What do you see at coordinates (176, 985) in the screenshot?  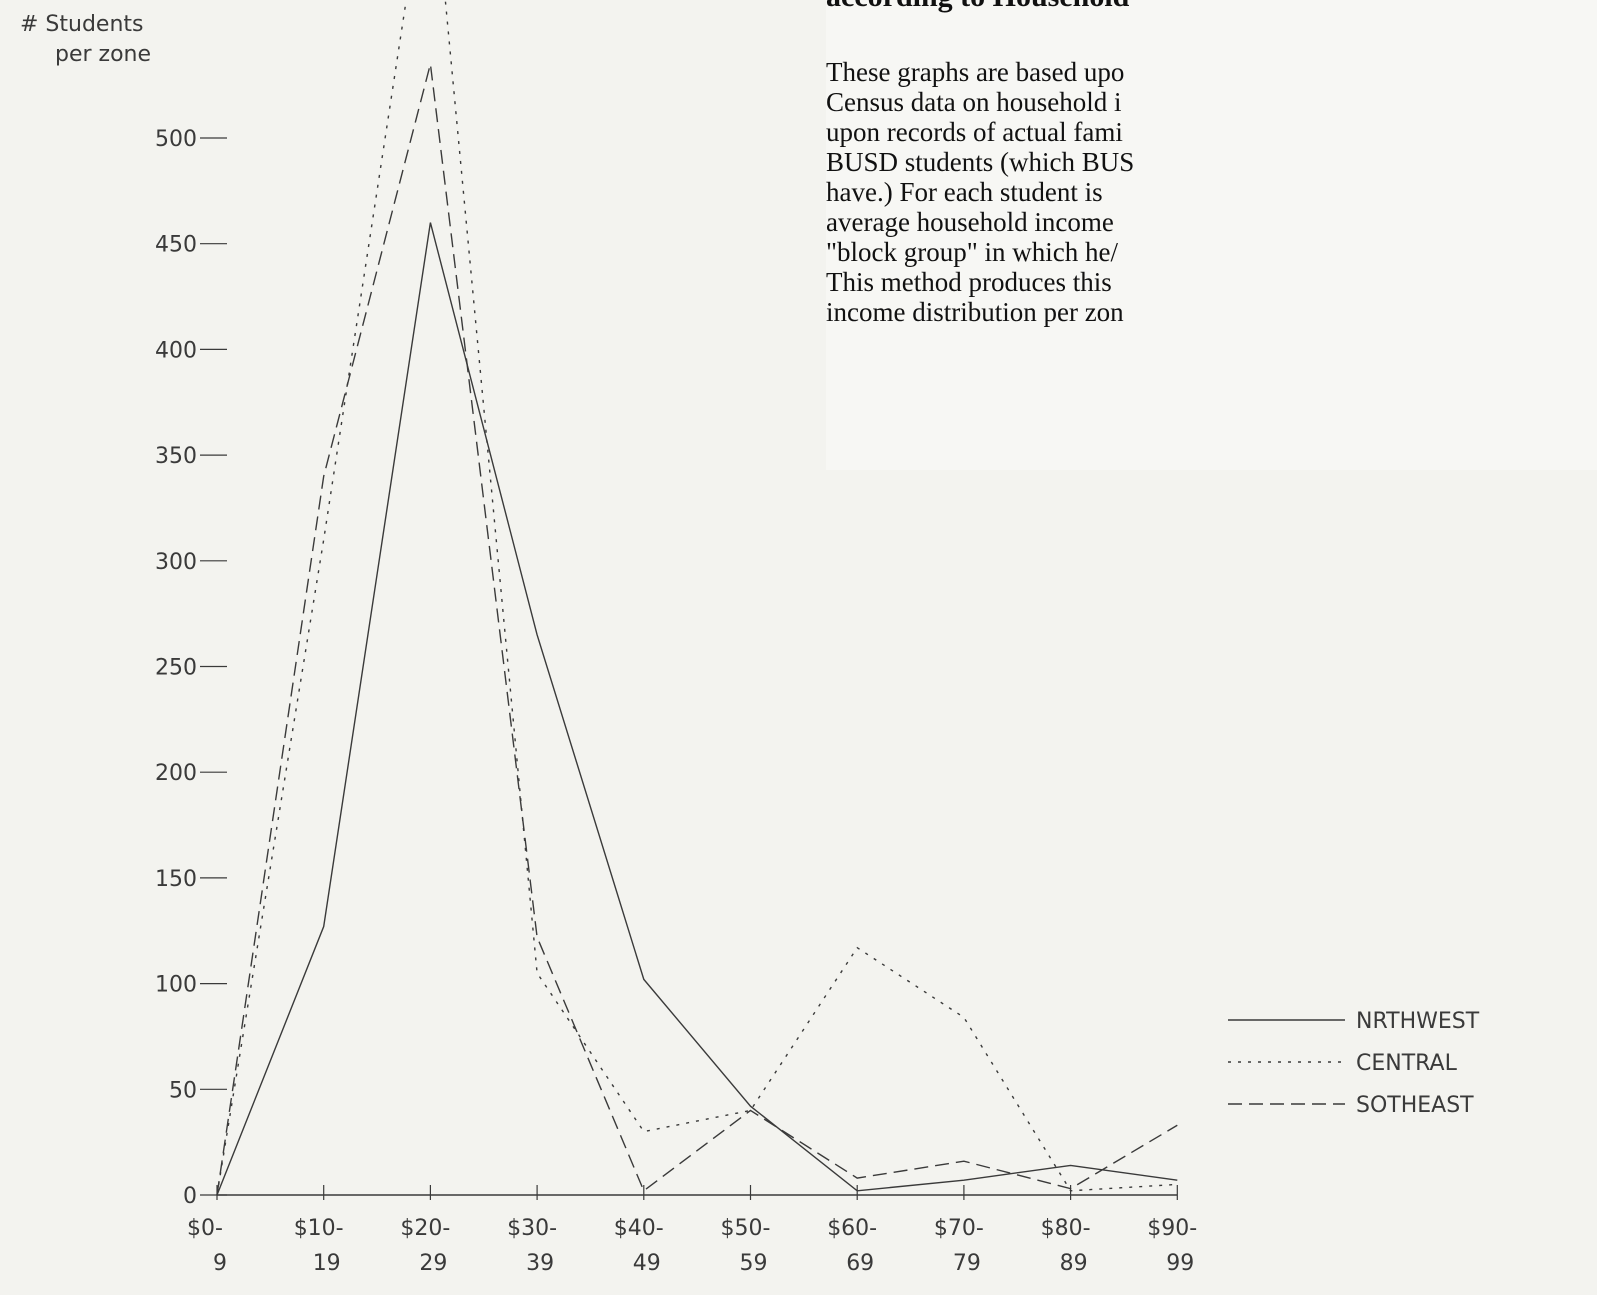 I see `y-tick-label: 100` at bounding box center [176, 985].